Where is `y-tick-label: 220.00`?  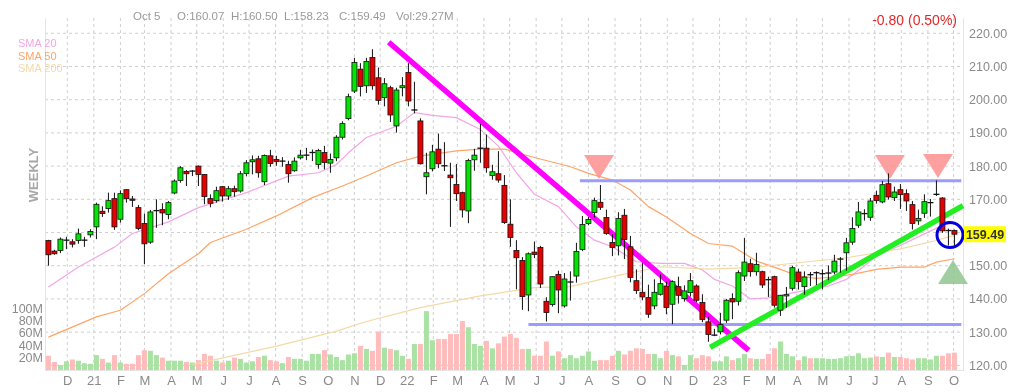
y-tick-label: 220.00 is located at coordinates (988, 33).